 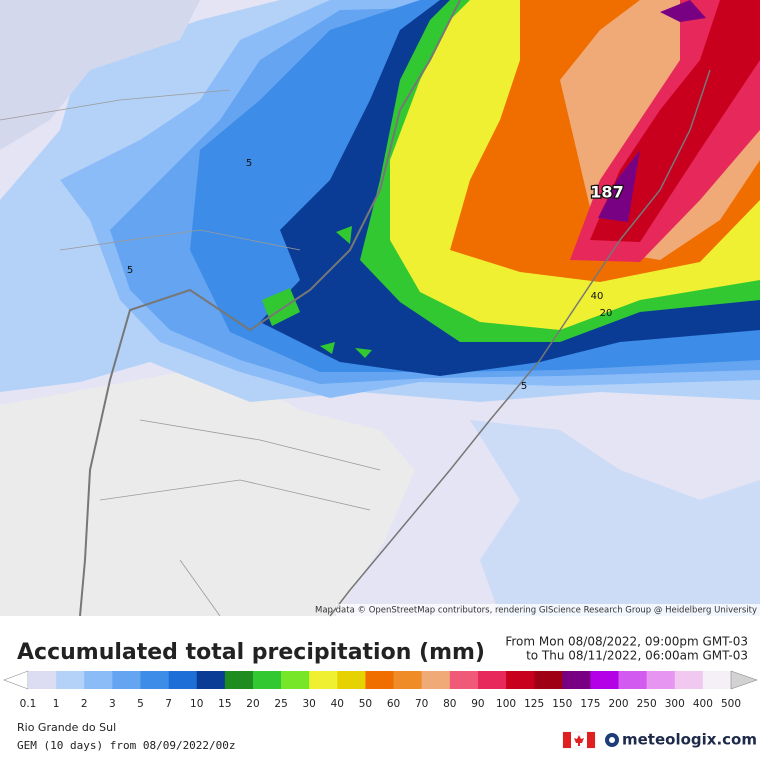 I want to click on legend-tick-label: 5, so click(x=140, y=704).